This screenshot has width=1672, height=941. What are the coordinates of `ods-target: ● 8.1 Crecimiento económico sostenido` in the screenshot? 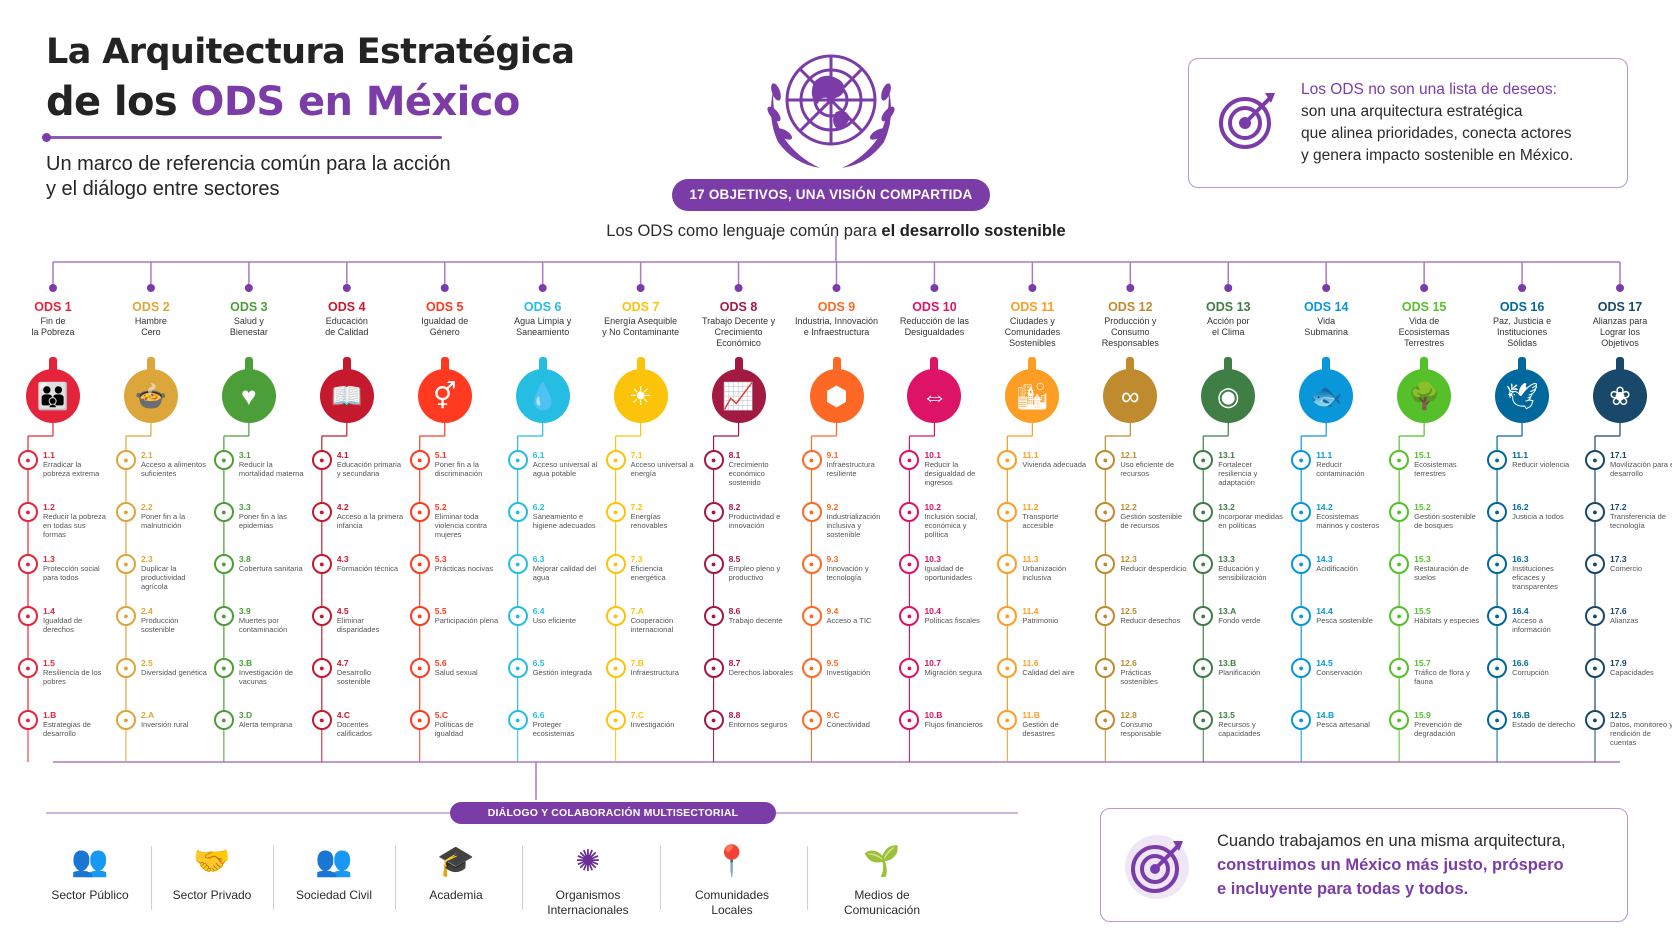 It's located at (749, 468).